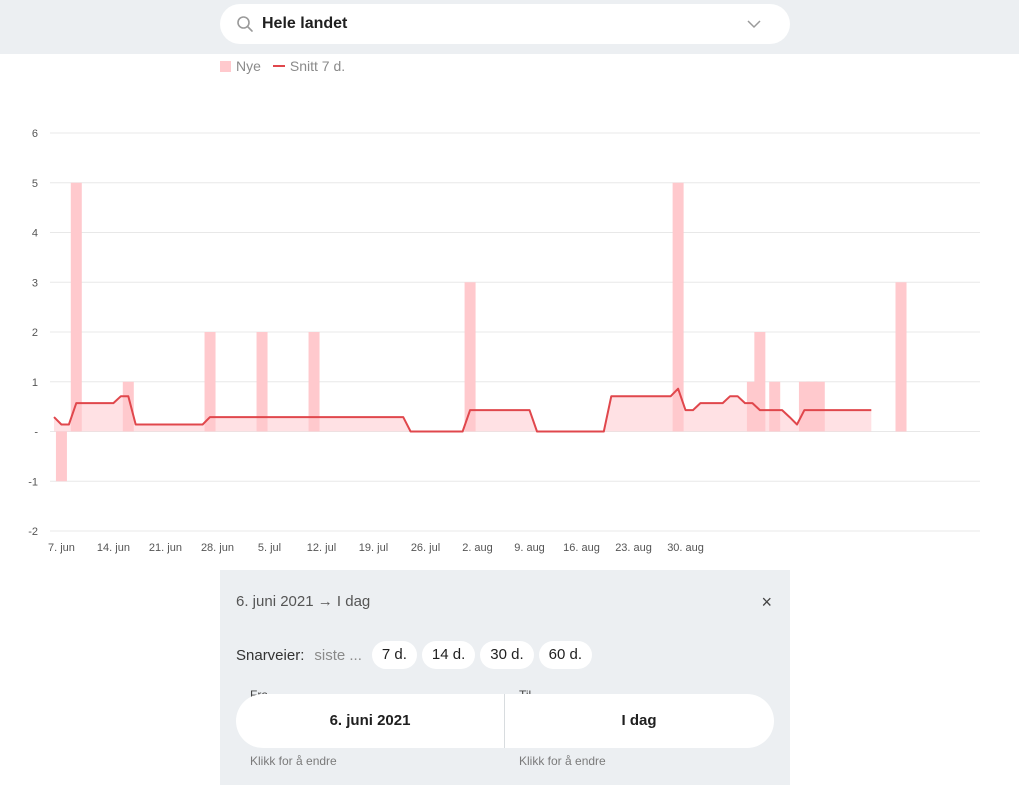  What do you see at coordinates (305, 23) in the screenshot?
I see `region-value: Hele landet` at bounding box center [305, 23].